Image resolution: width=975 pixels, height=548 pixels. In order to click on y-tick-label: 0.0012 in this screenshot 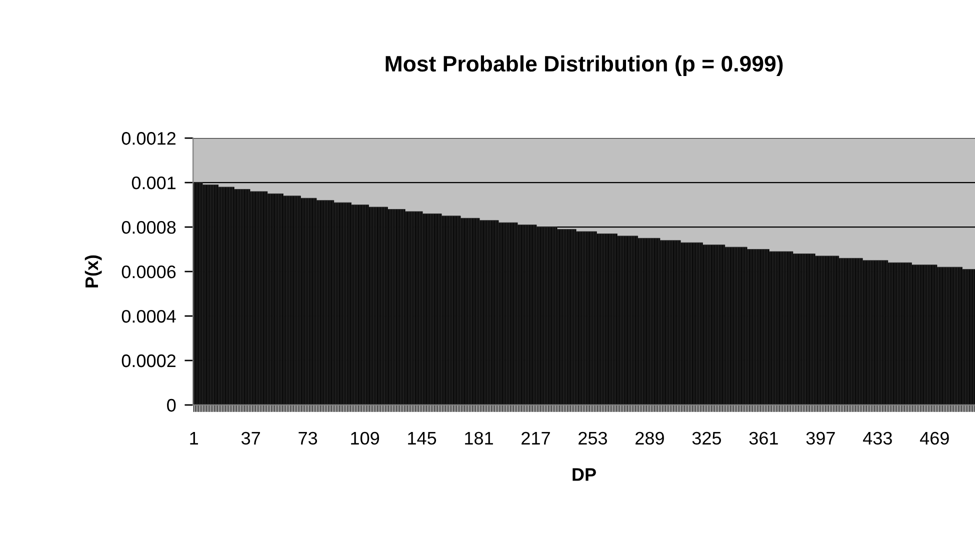, I will do `click(149, 138)`.